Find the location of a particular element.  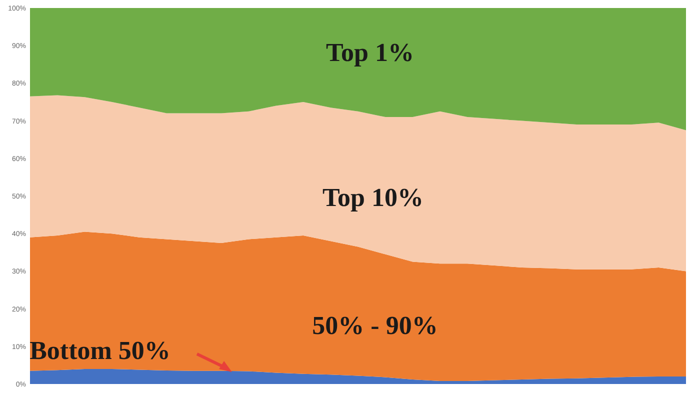

series-label: Bottom 50% is located at coordinates (100, 351).